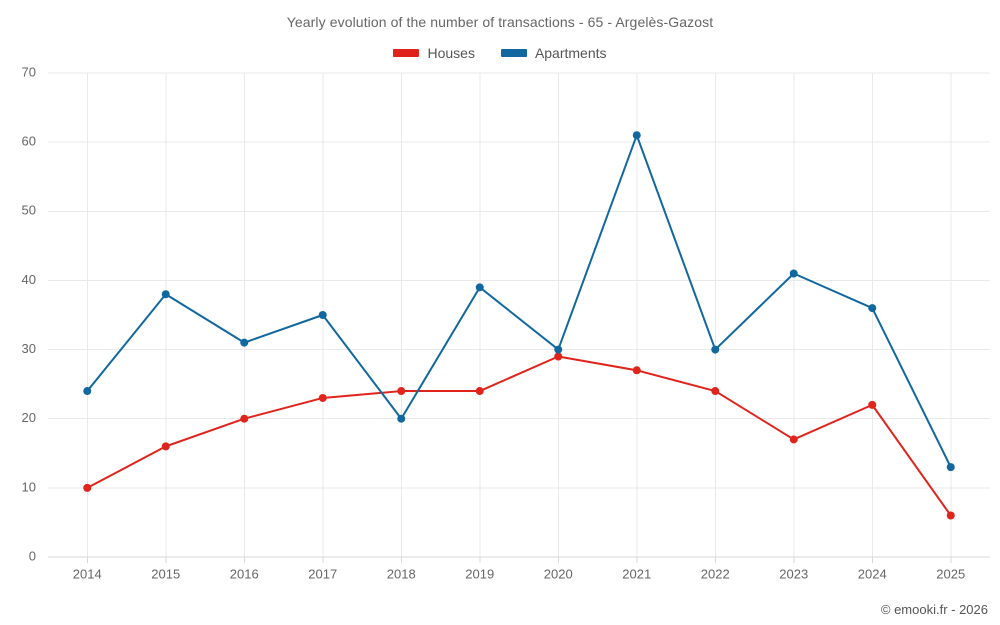 This screenshot has height=625, width=1000. I want to click on x-axis-tick-label: 2022, so click(715, 574).